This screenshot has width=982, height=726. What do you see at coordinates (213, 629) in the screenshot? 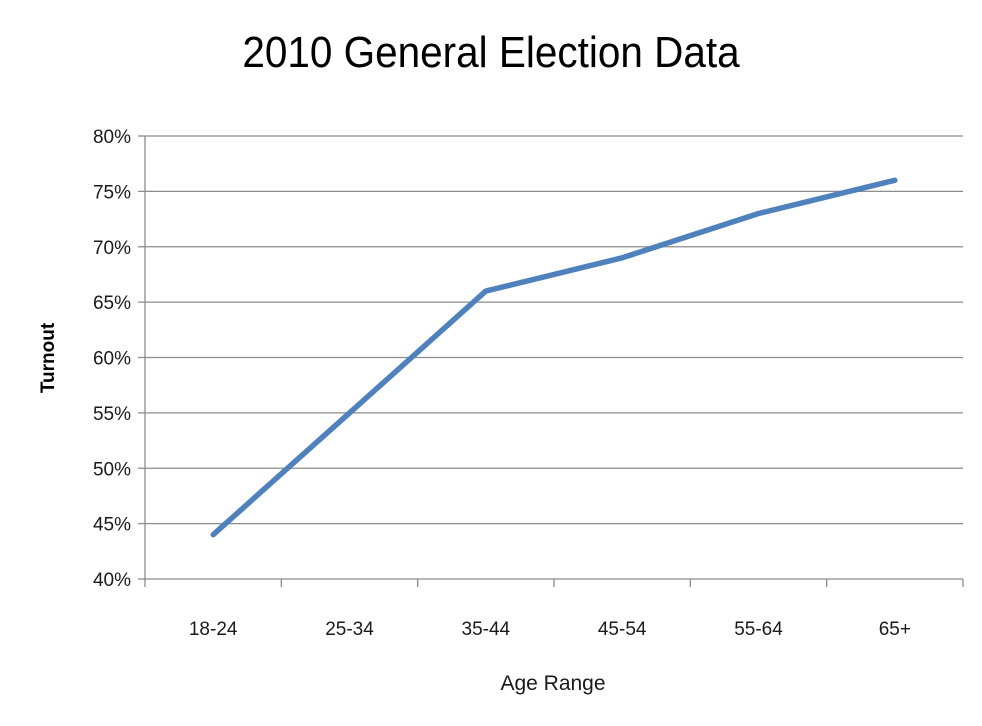
I see `x-tick-label: 18-24` at bounding box center [213, 629].